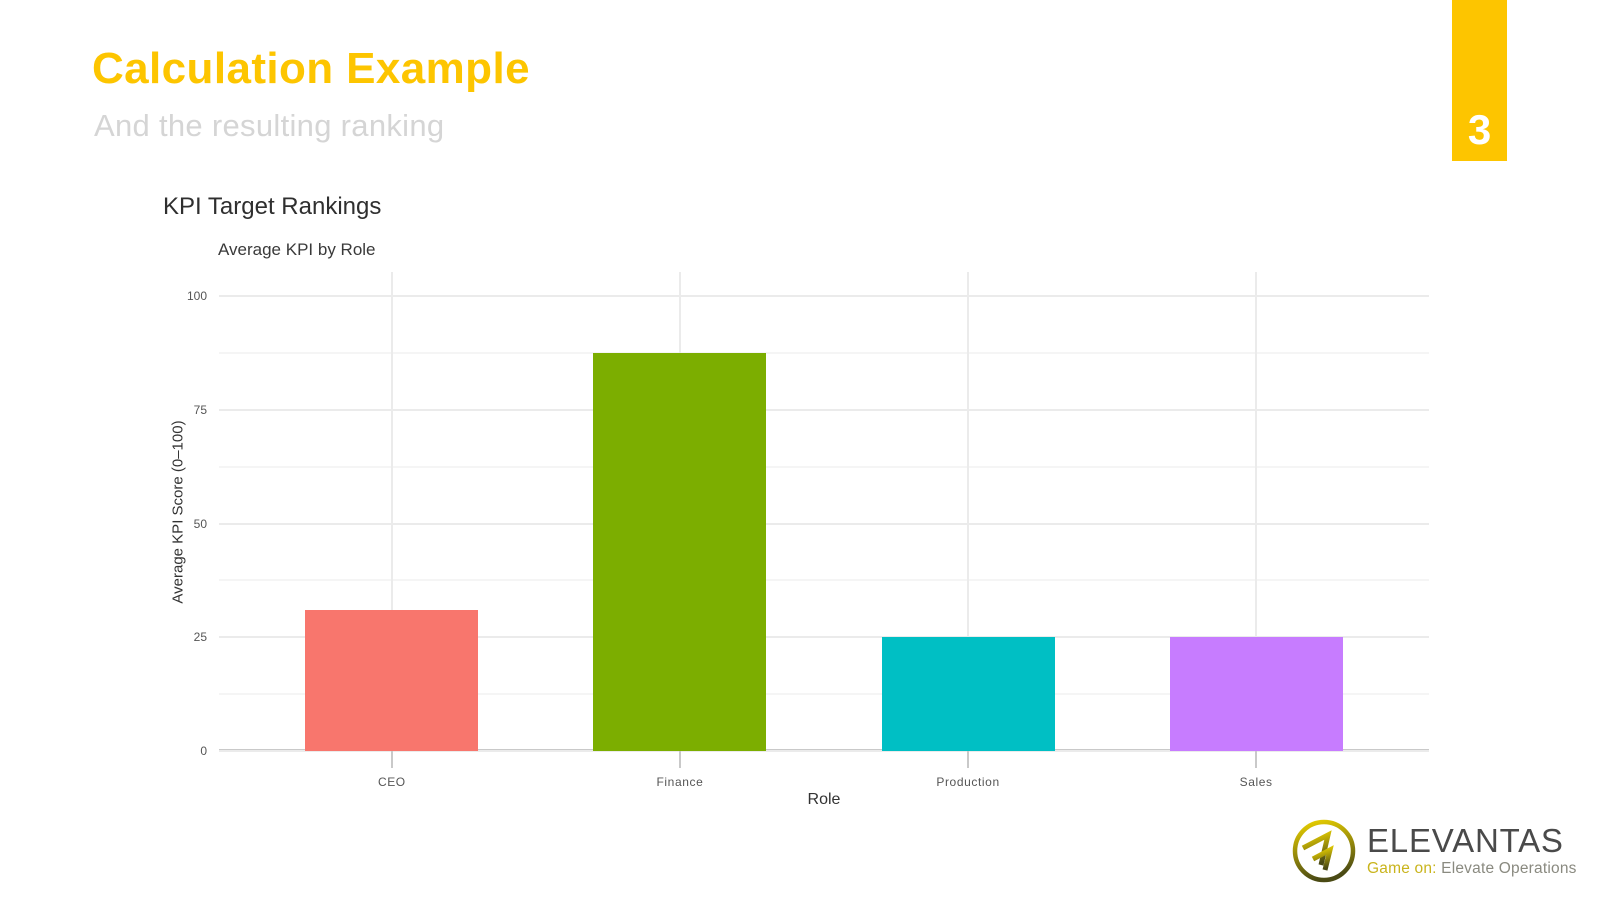 Image resolution: width=1600 pixels, height=900 pixels. Describe the element at coordinates (203, 751) in the screenshot. I see `y-tick-label: 0` at that location.